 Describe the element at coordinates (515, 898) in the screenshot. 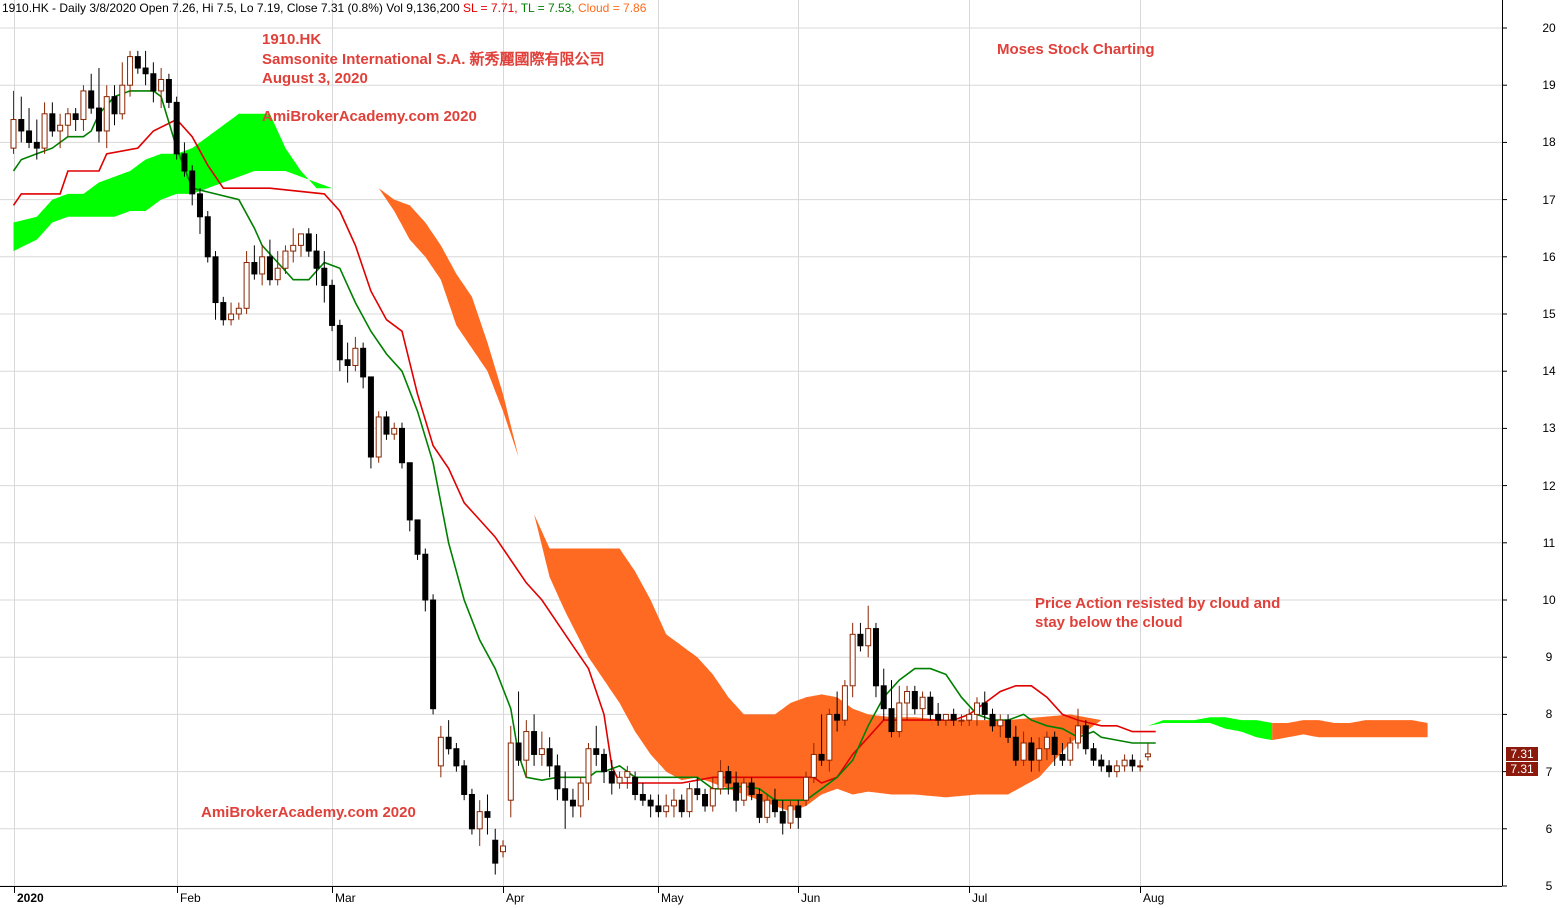

I see `x-tick-label: Apr` at that location.